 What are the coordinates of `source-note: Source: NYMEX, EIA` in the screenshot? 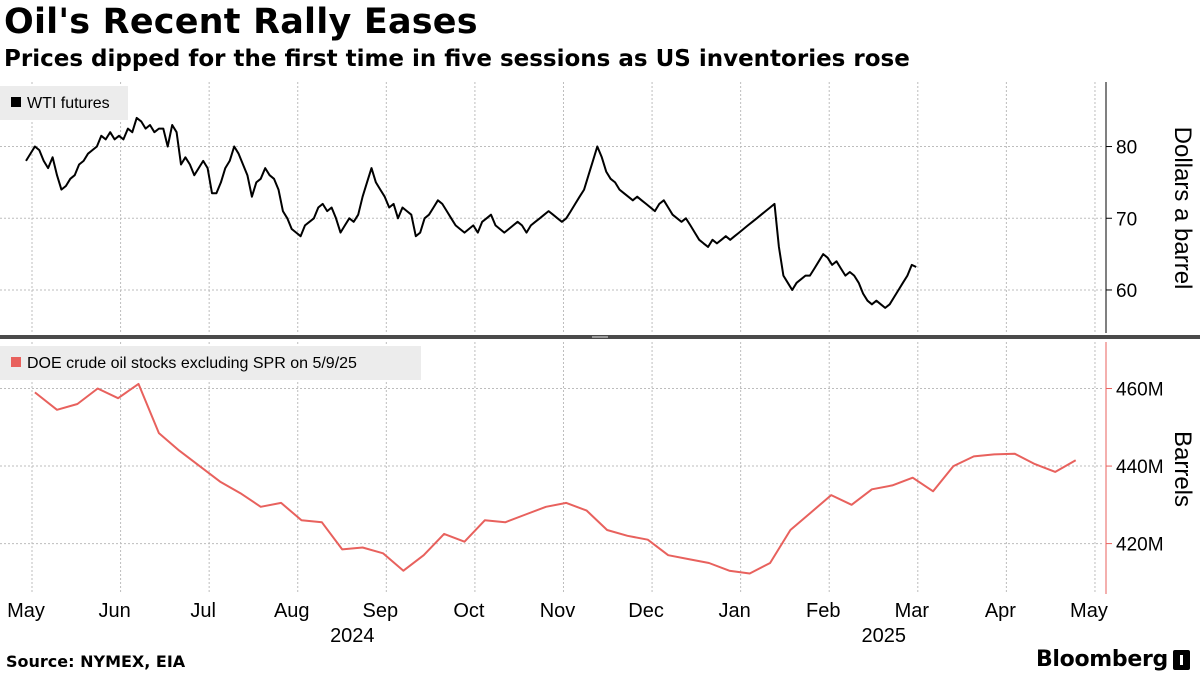 It's located at (96, 661).